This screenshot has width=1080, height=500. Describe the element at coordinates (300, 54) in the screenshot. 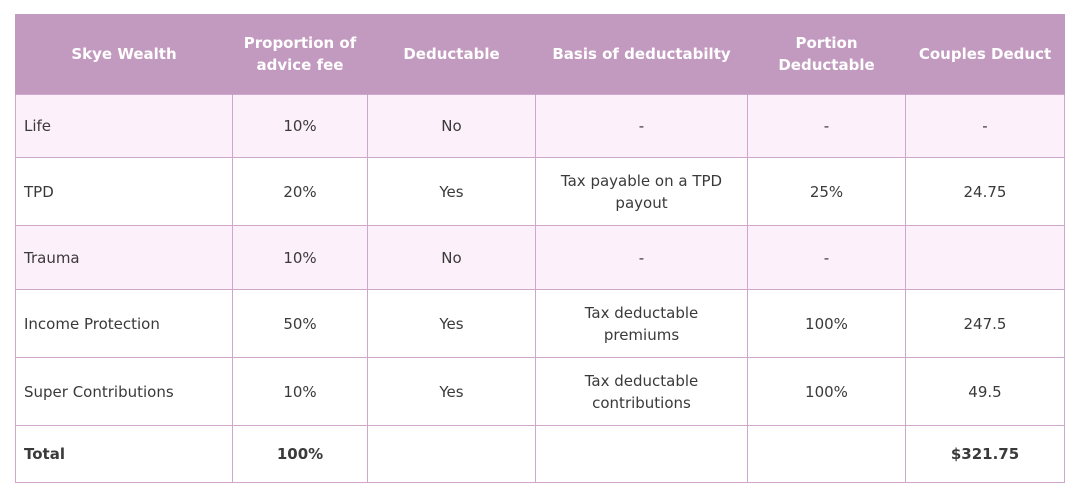

I see `header-proportion: Proportion of advice fee` at that location.